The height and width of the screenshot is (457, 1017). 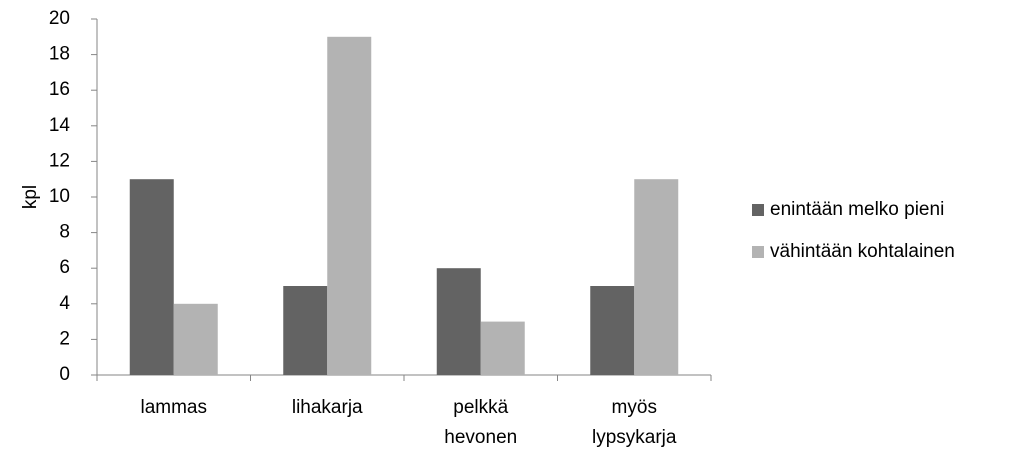 I want to click on y-tick-label: 8, so click(x=64, y=232).